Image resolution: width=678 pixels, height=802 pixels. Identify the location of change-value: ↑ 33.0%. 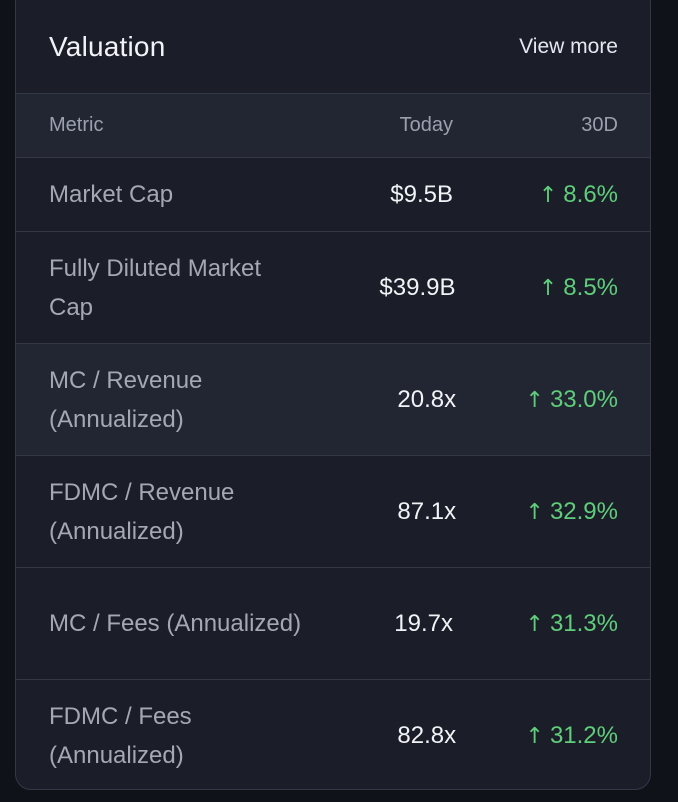
(537, 399).